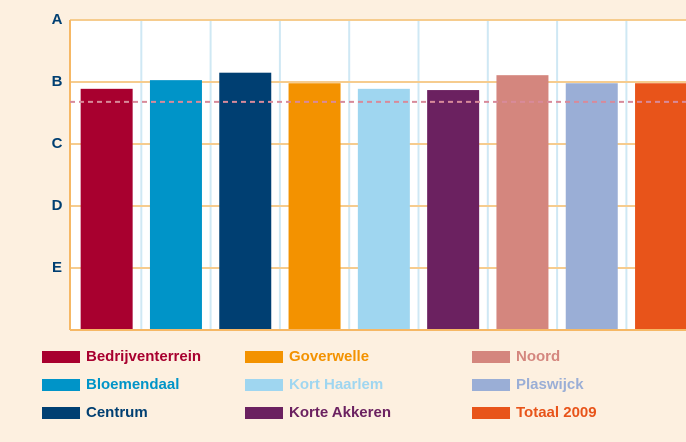  What do you see at coordinates (143, 356) in the screenshot?
I see `legend-label: Bedrijventerrein` at bounding box center [143, 356].